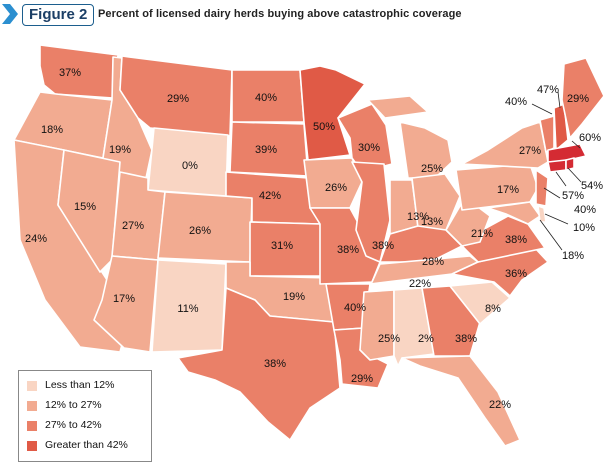 Image resolution: width=610 pixels, height=474 pixels. What do you see at coordinates (480, 303) in the screenshot?
I see `state-sc` at bounding box center [480, 303].